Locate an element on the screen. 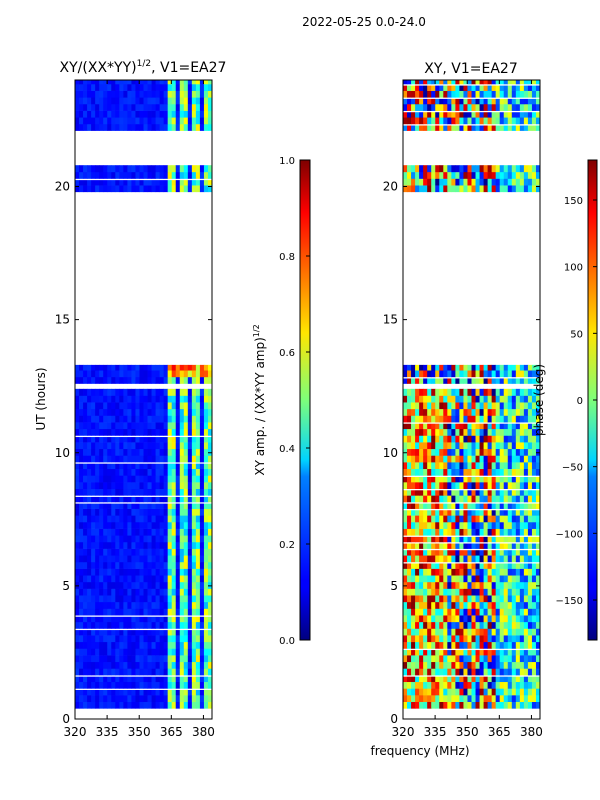 This screenshot has width=600, height=800. colorbar-tick-label: 50 is located at coordinates (576, 334).